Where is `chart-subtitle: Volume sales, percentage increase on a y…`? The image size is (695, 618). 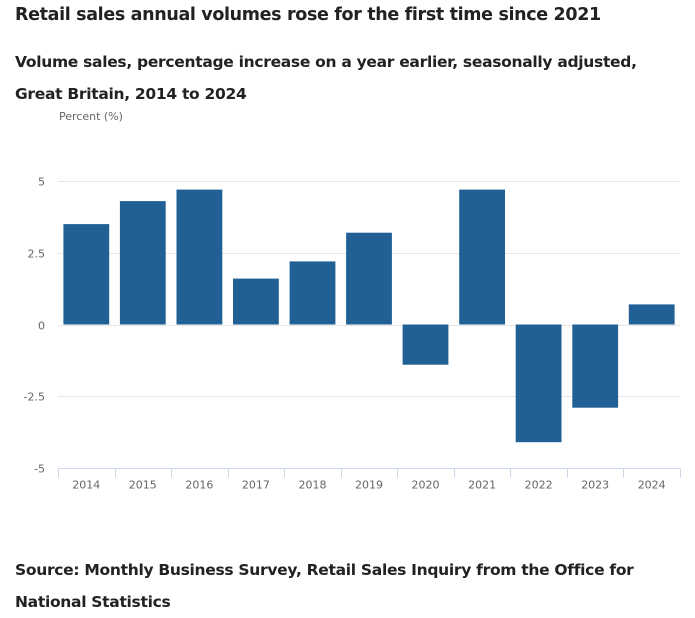 chart-subtitle: Volume sales, percentage increase on a y… is located at coordinates (326, 78).